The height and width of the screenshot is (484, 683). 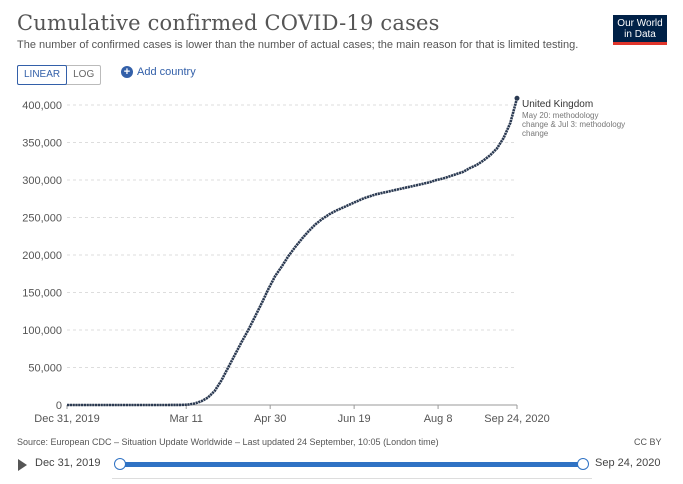 What do you see at coordinates (84, 74) in the screenshot?
I see `log-scale-button: LOG` at bounding box center [84, 74].